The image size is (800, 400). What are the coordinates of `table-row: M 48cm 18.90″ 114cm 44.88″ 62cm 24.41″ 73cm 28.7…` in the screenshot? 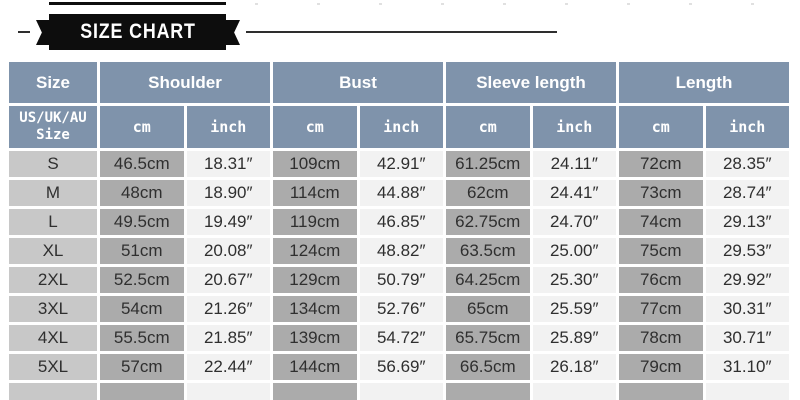 It's located at (399, 193).